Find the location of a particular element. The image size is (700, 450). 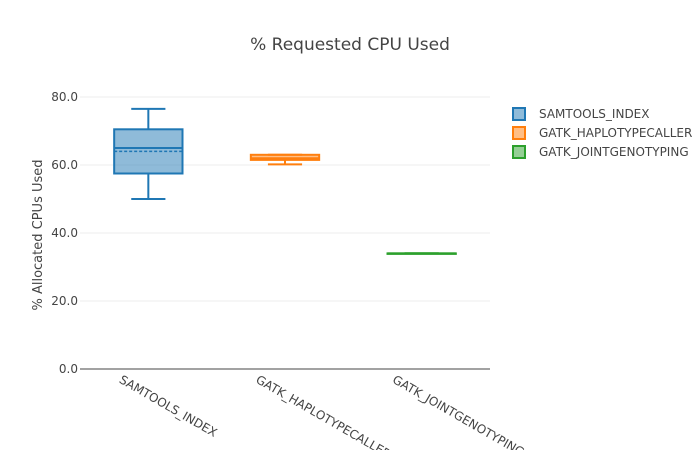

y-axis-ticks: 0.0 20.0 40.0 60.0 80.0 is located at coordinates (64, 233).